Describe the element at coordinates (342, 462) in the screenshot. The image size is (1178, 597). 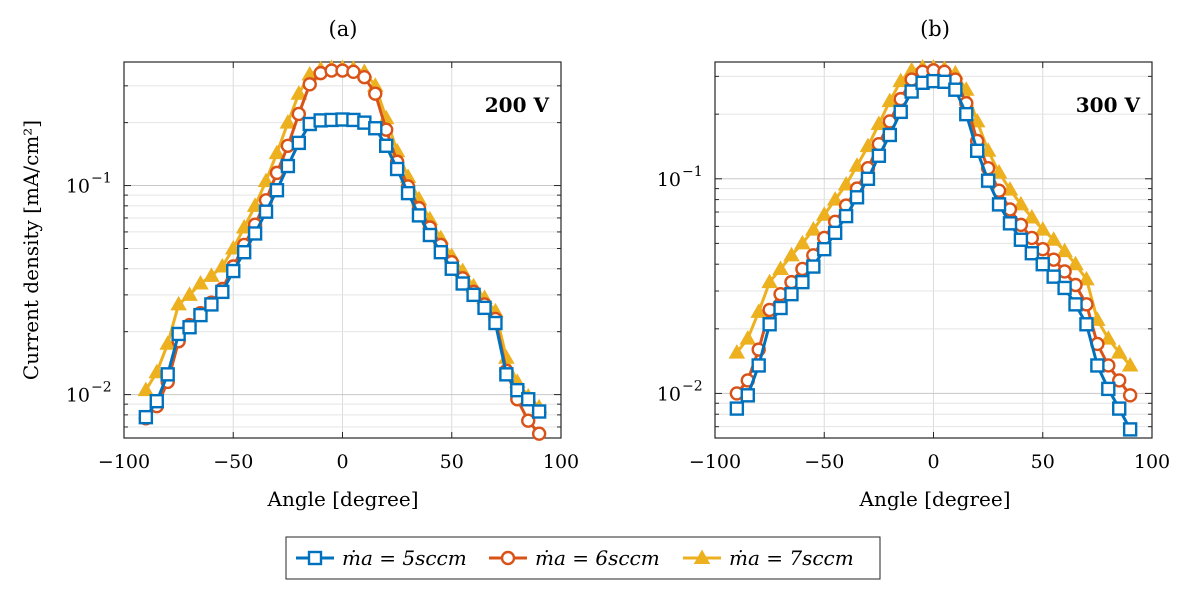
I see `x-tick-label: 0` at that location.